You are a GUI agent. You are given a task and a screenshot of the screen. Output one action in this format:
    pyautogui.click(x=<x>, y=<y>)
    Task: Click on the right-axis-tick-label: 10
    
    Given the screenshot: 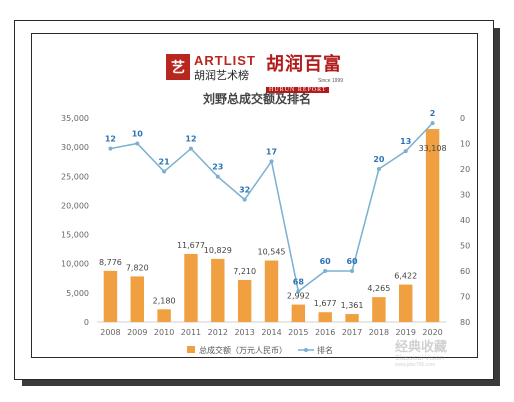 What is the action you would take?
    pyautogui.click(x=465, y=144)
    